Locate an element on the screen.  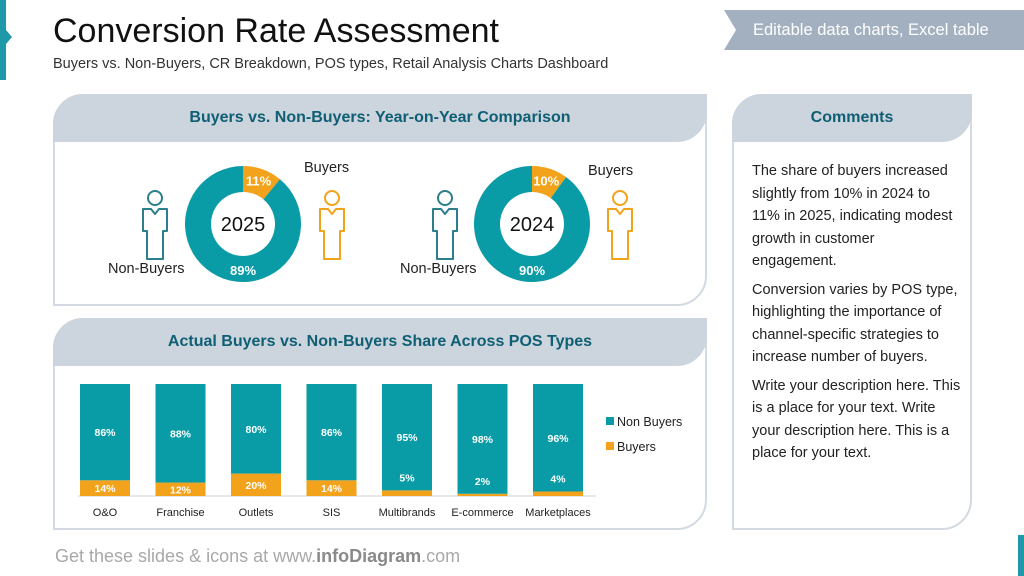
bar-label-nonbuyers-3: 86% is located at coordinates (332, 433).